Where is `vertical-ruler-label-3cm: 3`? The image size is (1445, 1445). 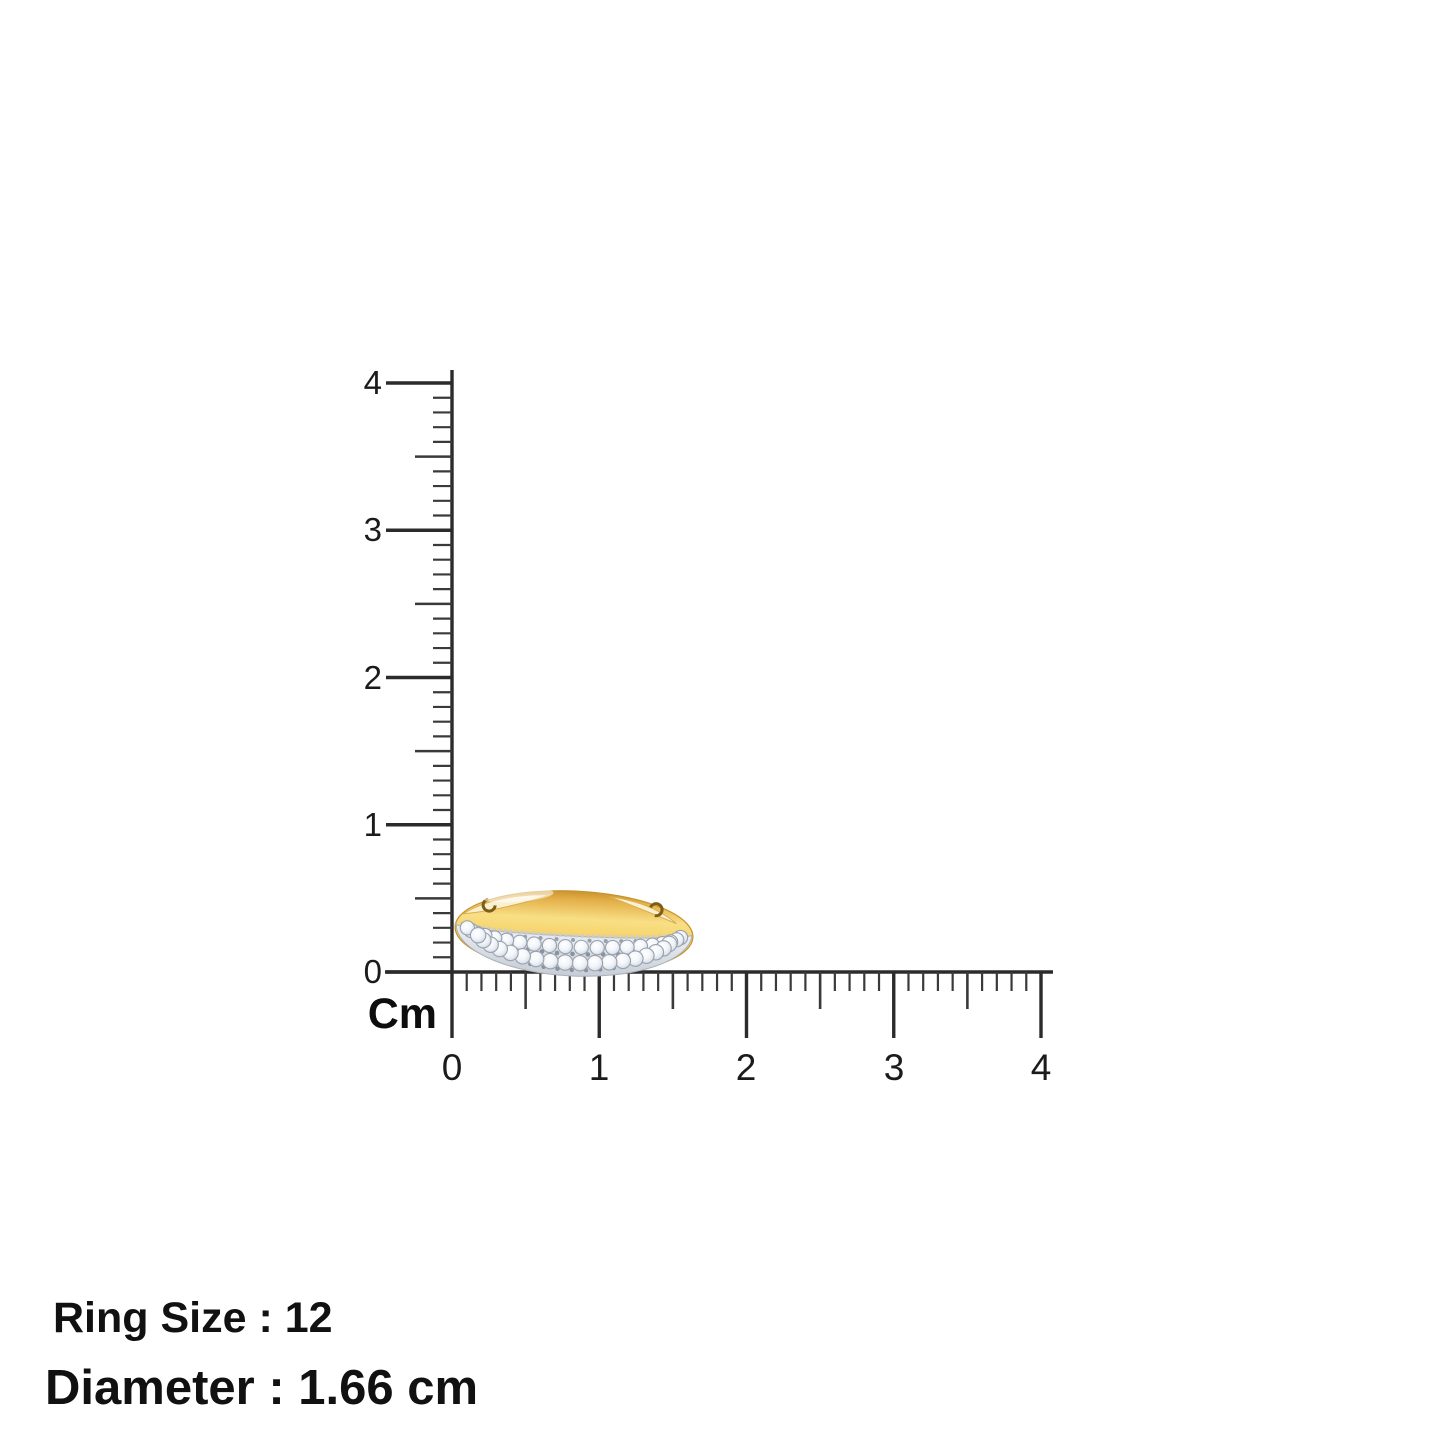
vertical-ruler-label-3cm: 3 is located at coordinates (373, 529).